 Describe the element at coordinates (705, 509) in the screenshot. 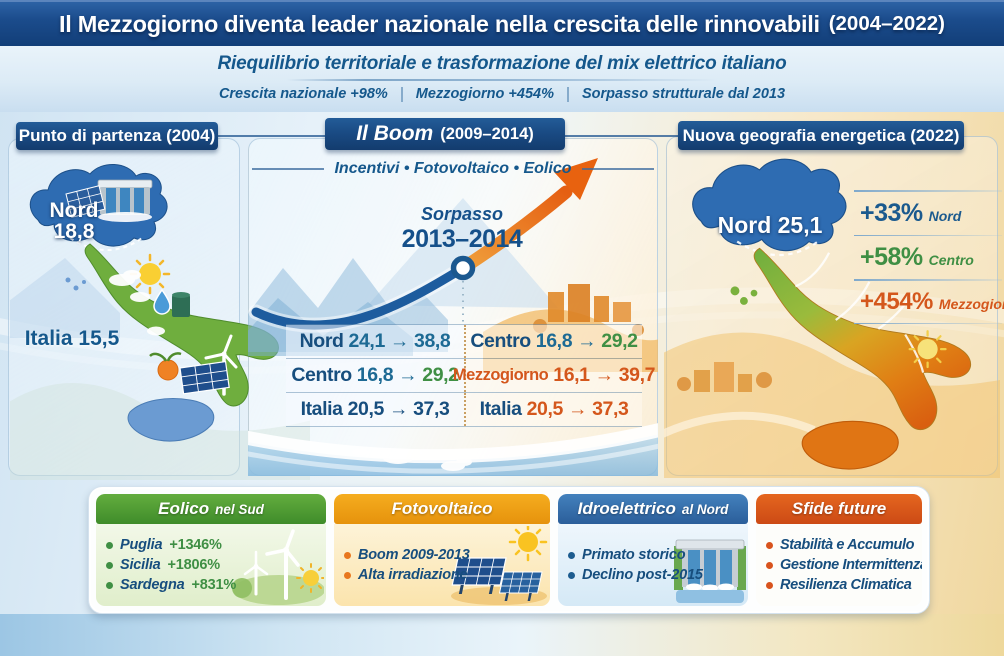

I see `card-title-suffix: al Nord` at that location.